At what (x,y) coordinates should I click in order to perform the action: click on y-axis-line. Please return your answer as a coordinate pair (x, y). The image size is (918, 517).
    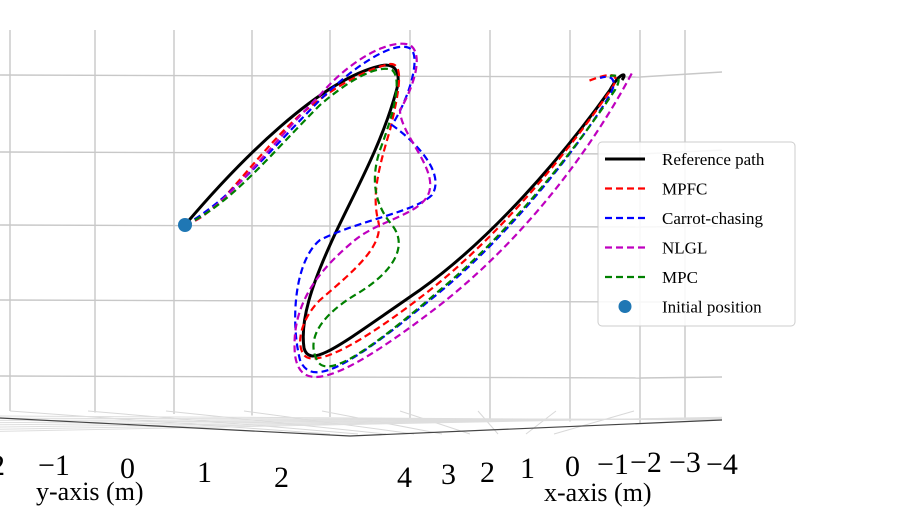
    Looking at the image, I should click on (175, 427).